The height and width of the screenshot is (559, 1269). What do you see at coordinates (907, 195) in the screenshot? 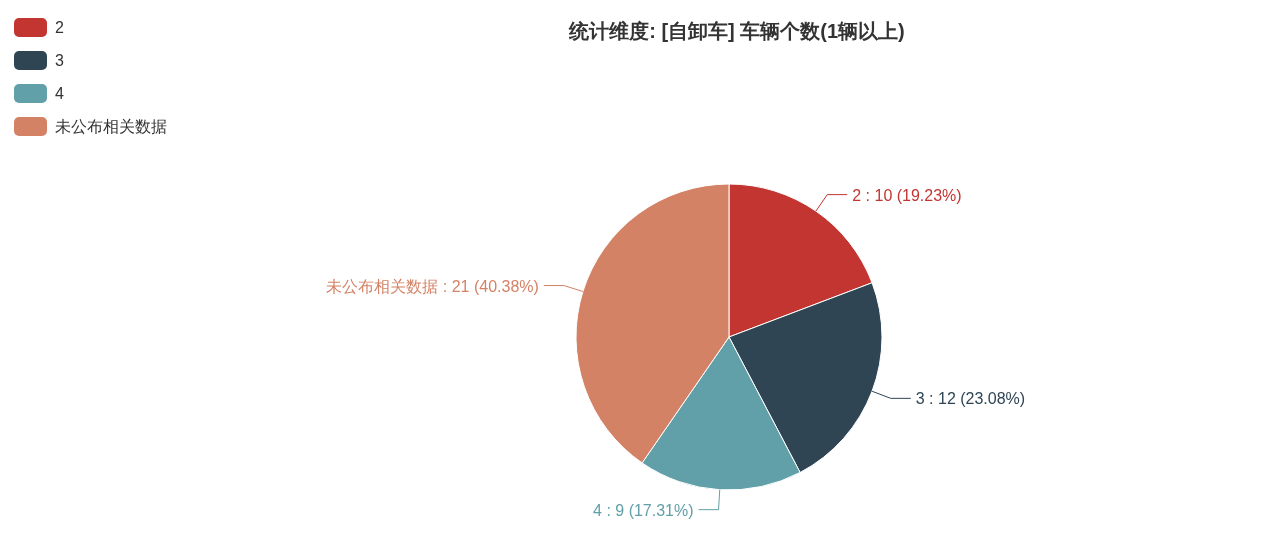
I see `data-label: 2 : 10 (19.23%)` at bounding box center [907, 195].